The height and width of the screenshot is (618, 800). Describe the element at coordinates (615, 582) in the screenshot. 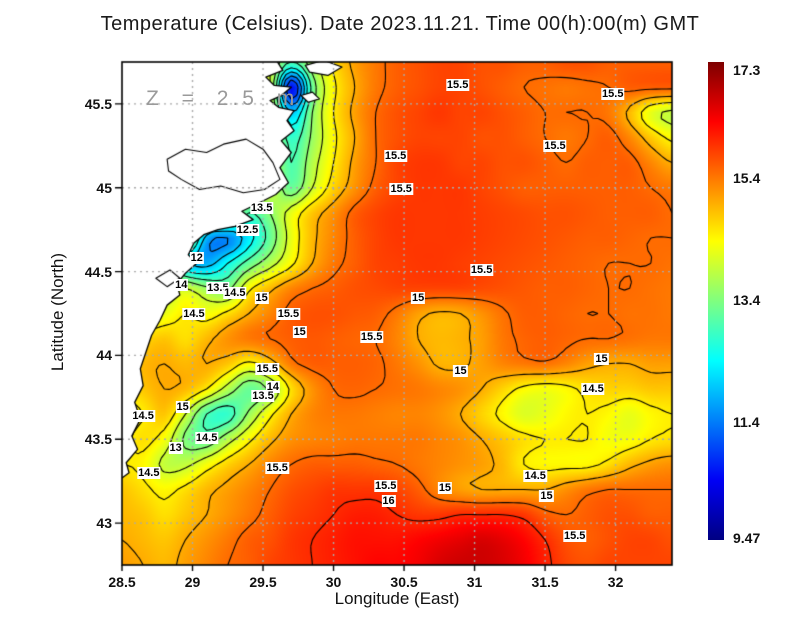

I see `x-tick-label: 32` at that location.